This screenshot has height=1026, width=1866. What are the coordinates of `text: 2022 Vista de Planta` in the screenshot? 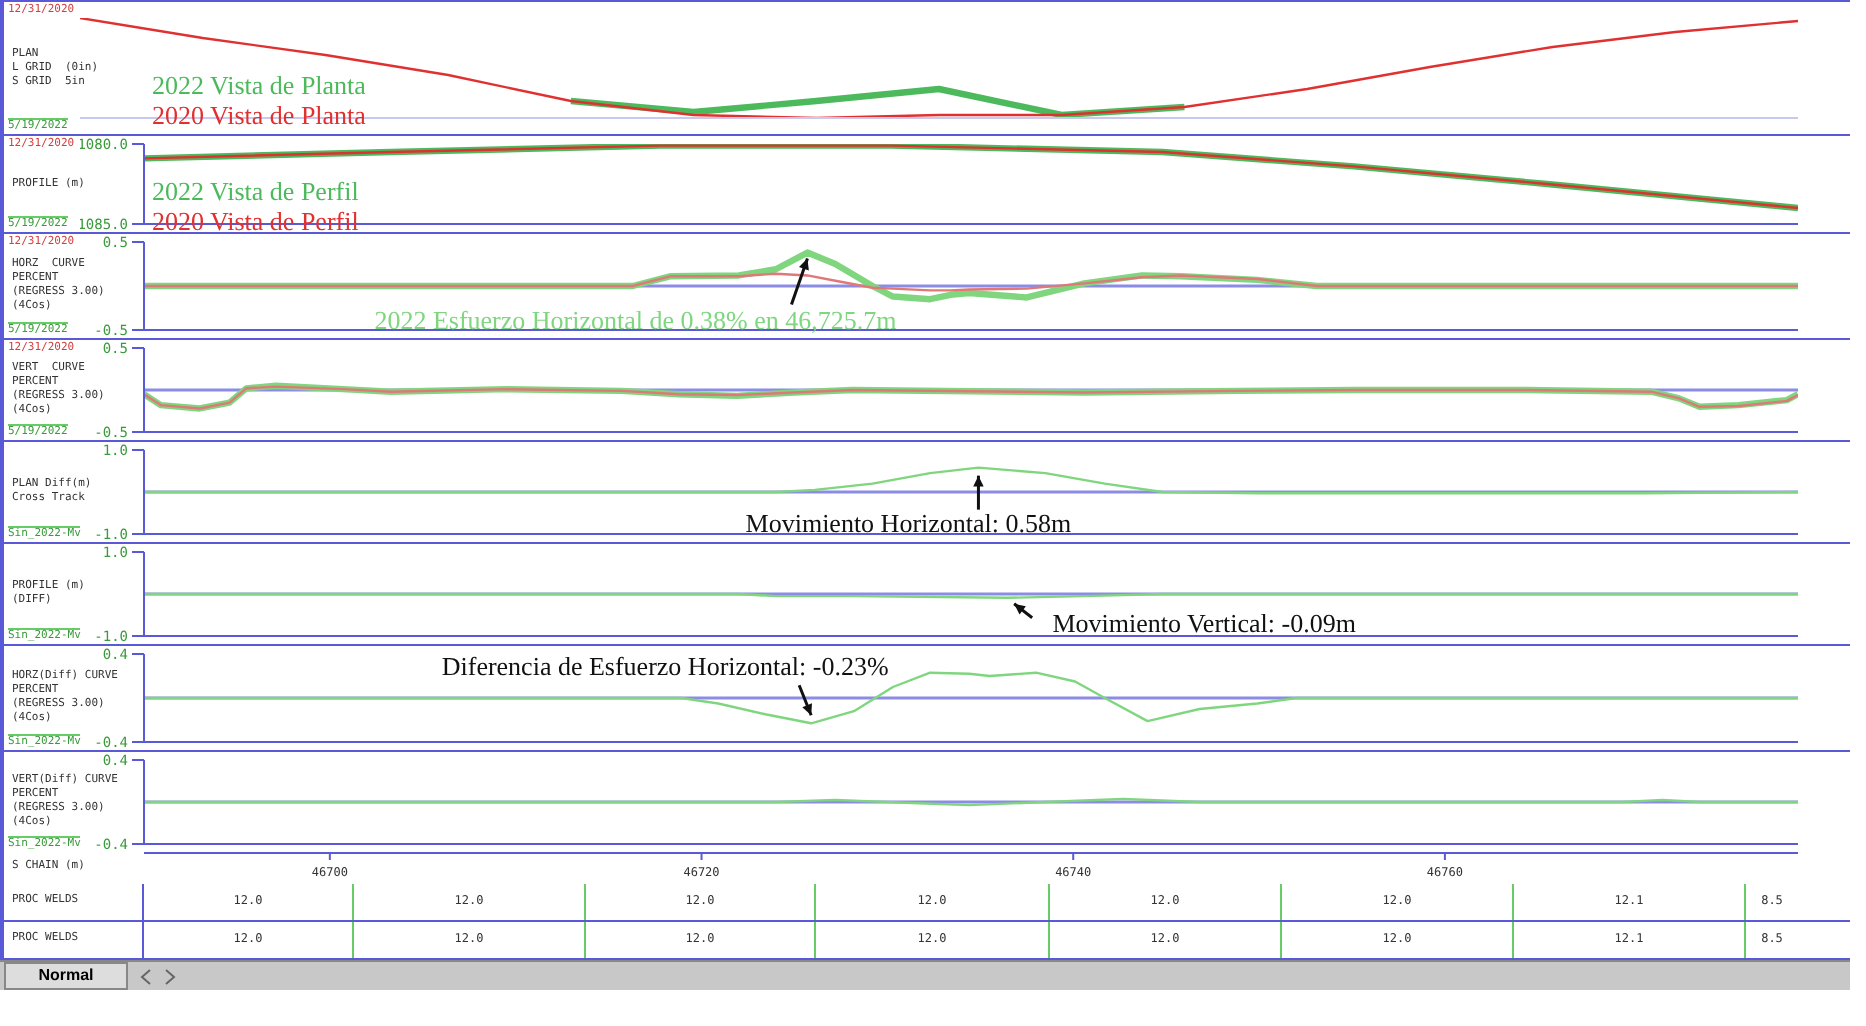 It's located at (259, 85).